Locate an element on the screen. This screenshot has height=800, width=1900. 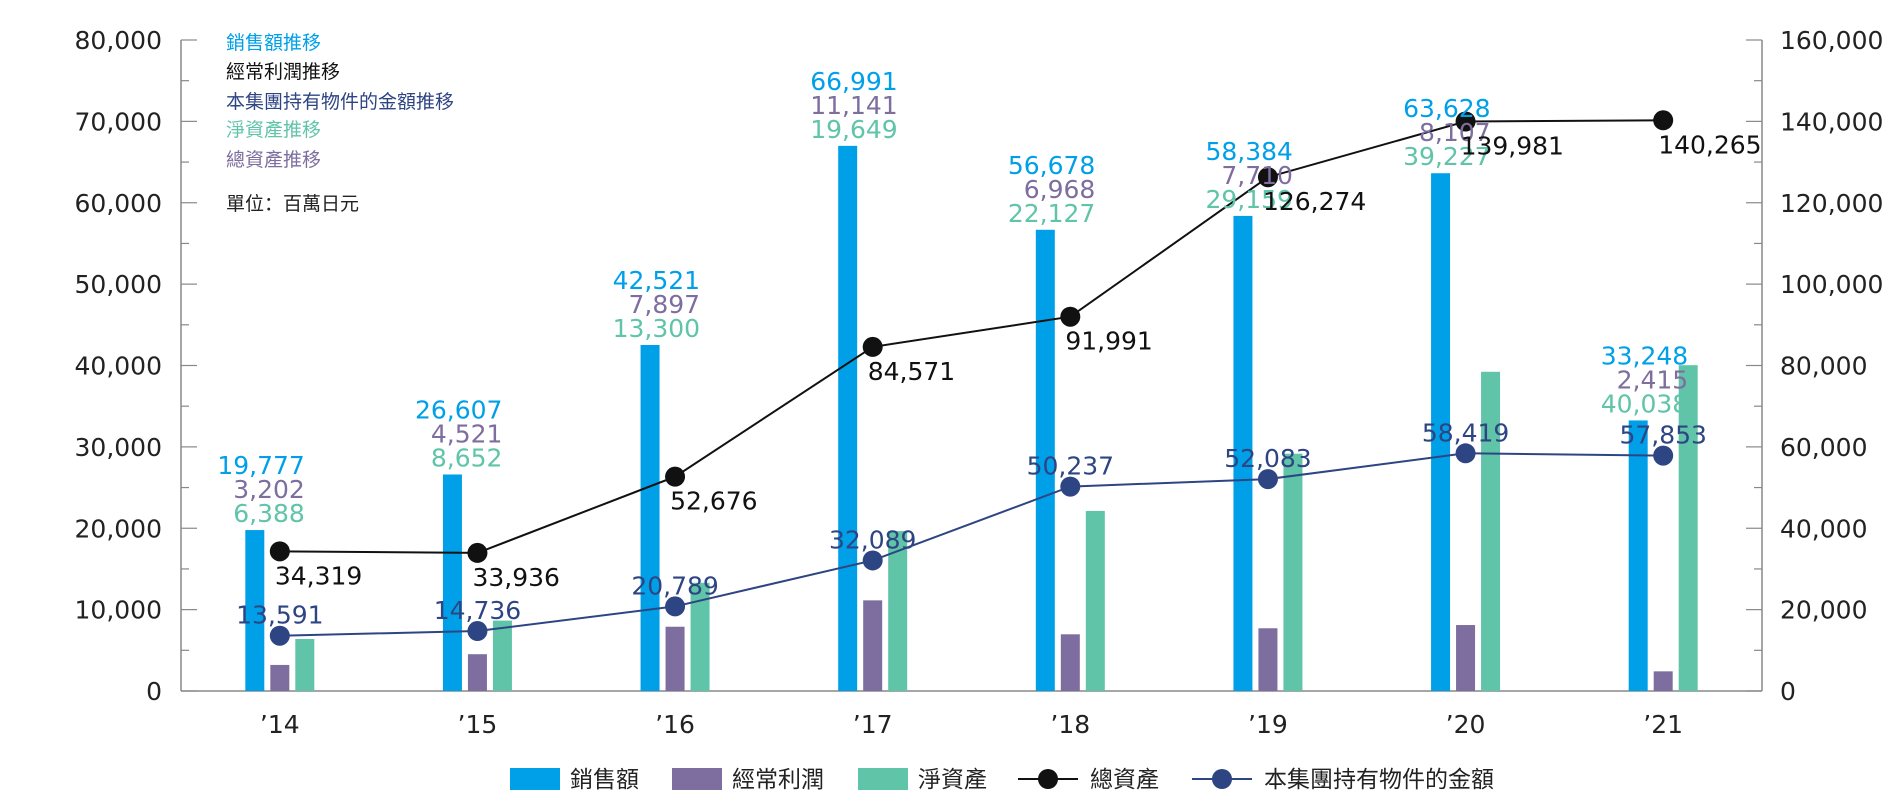
y-left-tick-label: 70,000 is located at coordinates (118, 121).